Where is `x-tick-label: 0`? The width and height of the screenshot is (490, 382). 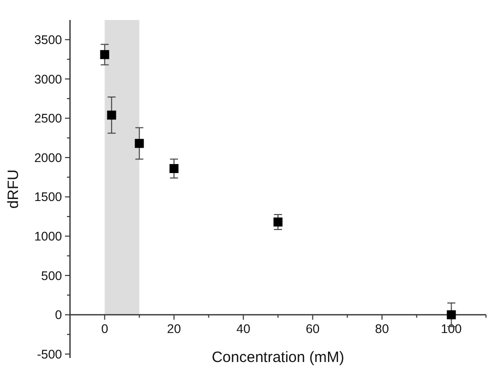
x-tick-label: 0 is located at coordinates (104, 329).